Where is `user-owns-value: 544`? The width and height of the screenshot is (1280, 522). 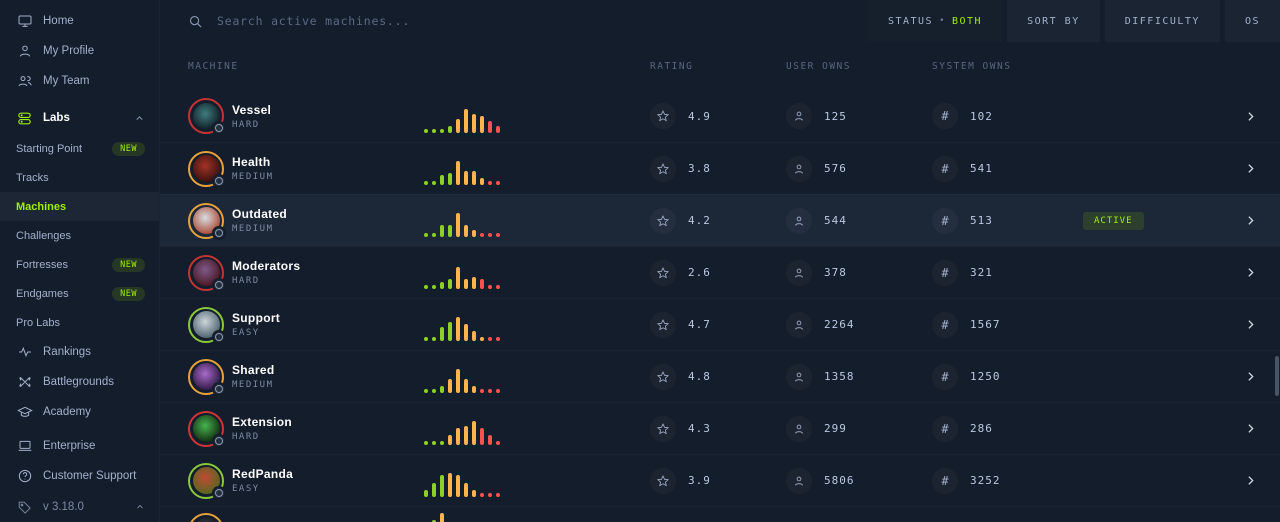
user-owns-value: 544 is located at coordinates (835, 220).